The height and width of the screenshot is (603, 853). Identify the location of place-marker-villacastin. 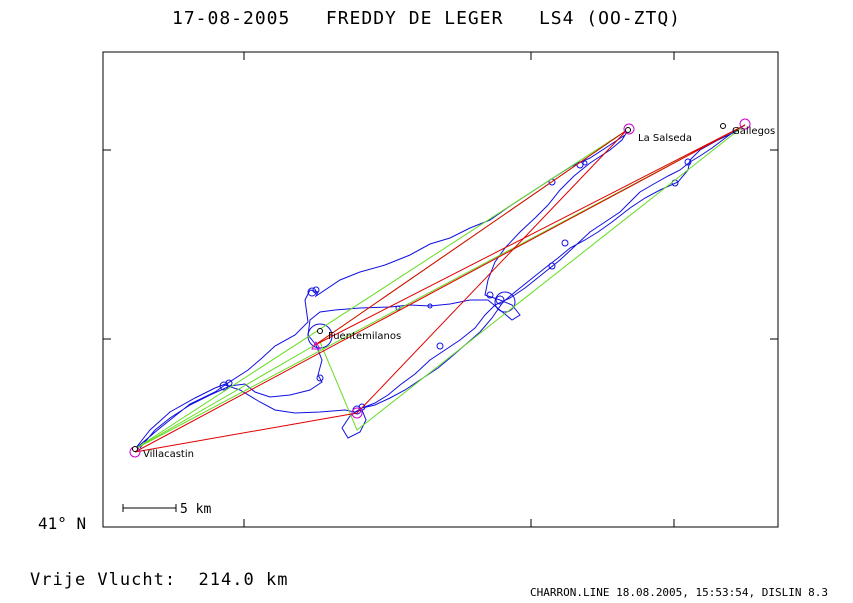
(135, 449).